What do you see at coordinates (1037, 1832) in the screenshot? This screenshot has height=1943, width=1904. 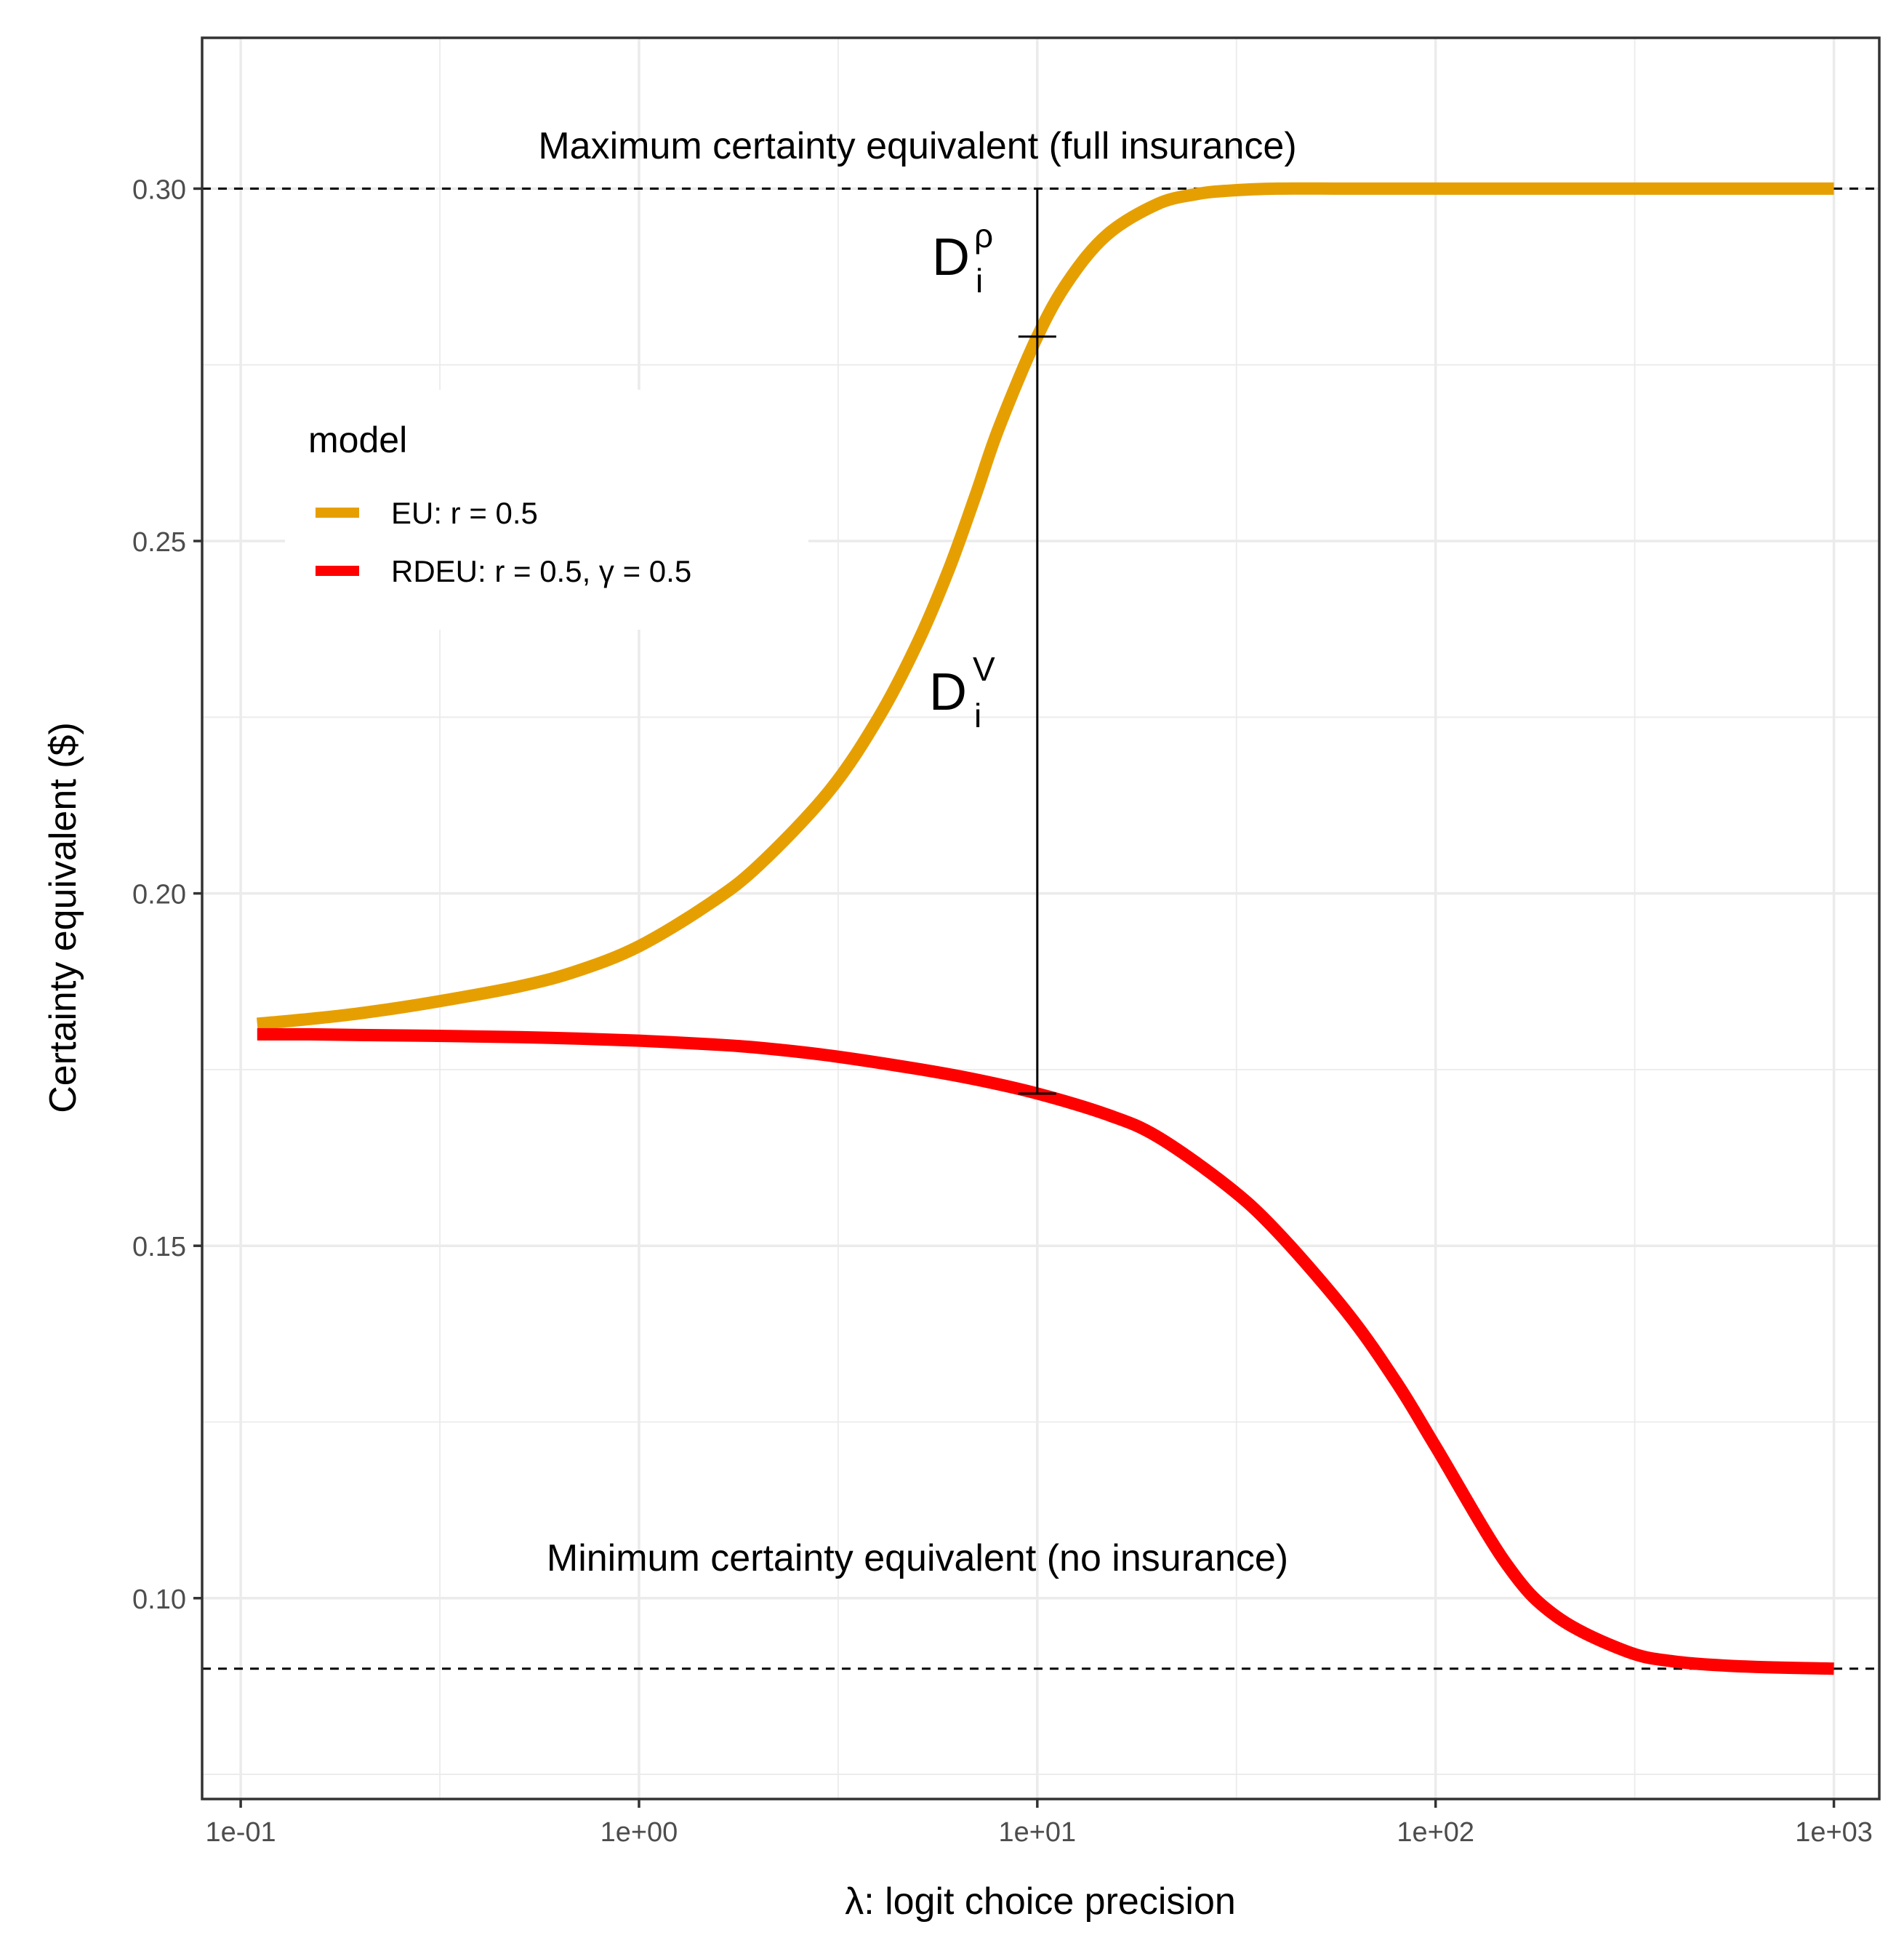 I see `x-tick-label: 1e+01` at bounding box center [1037, 1832].